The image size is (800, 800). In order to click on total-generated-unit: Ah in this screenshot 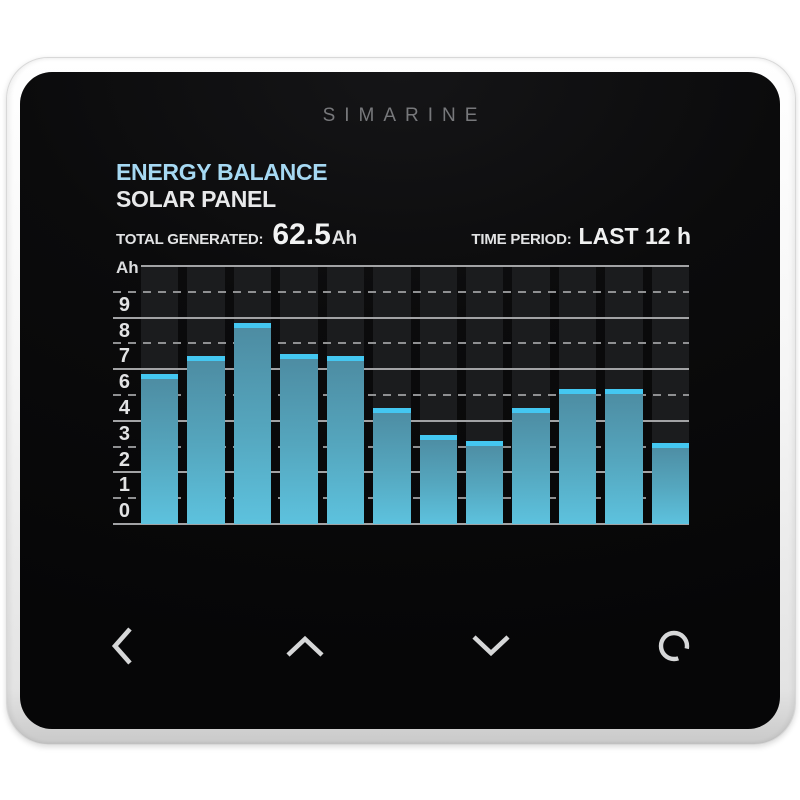, I will do `click(344, 238)`.